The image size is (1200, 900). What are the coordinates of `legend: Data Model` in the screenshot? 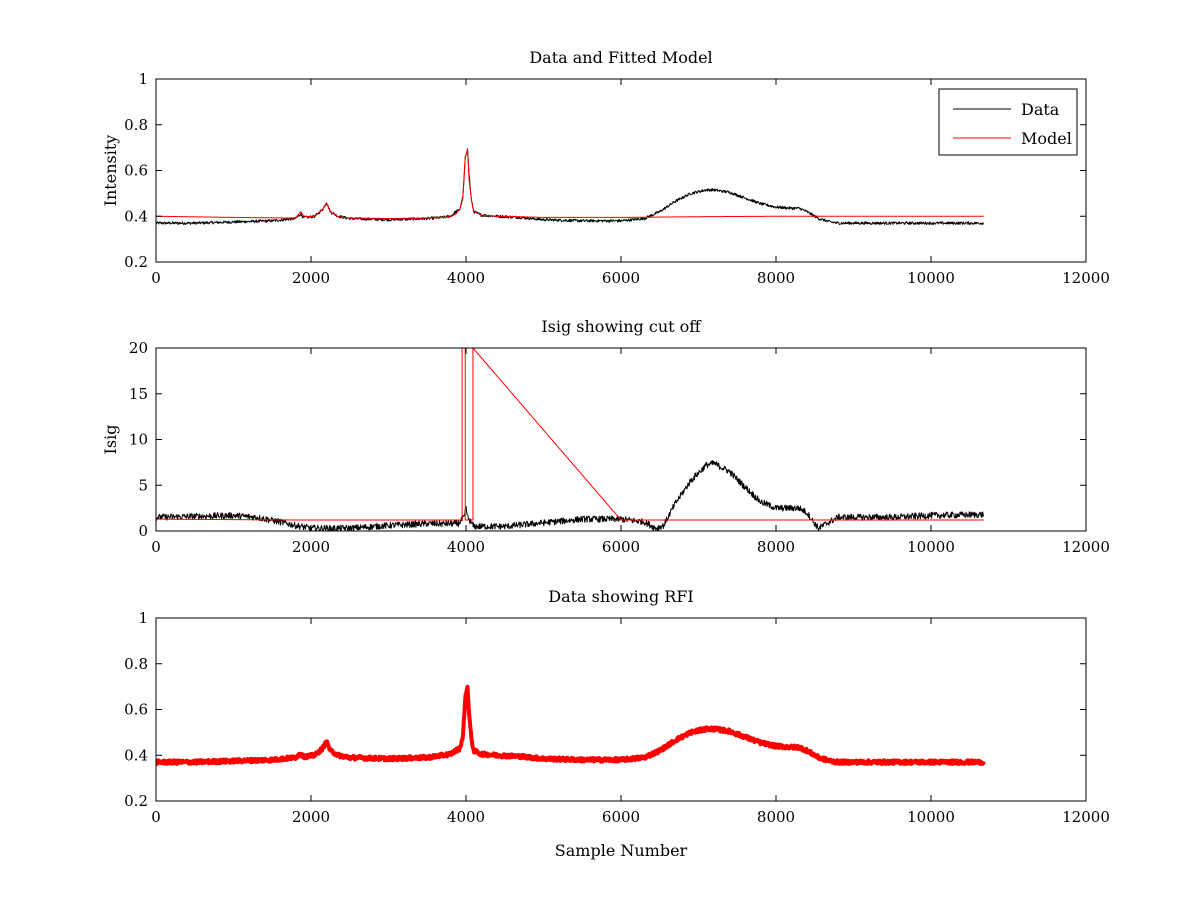 It's located at (1008, 122).